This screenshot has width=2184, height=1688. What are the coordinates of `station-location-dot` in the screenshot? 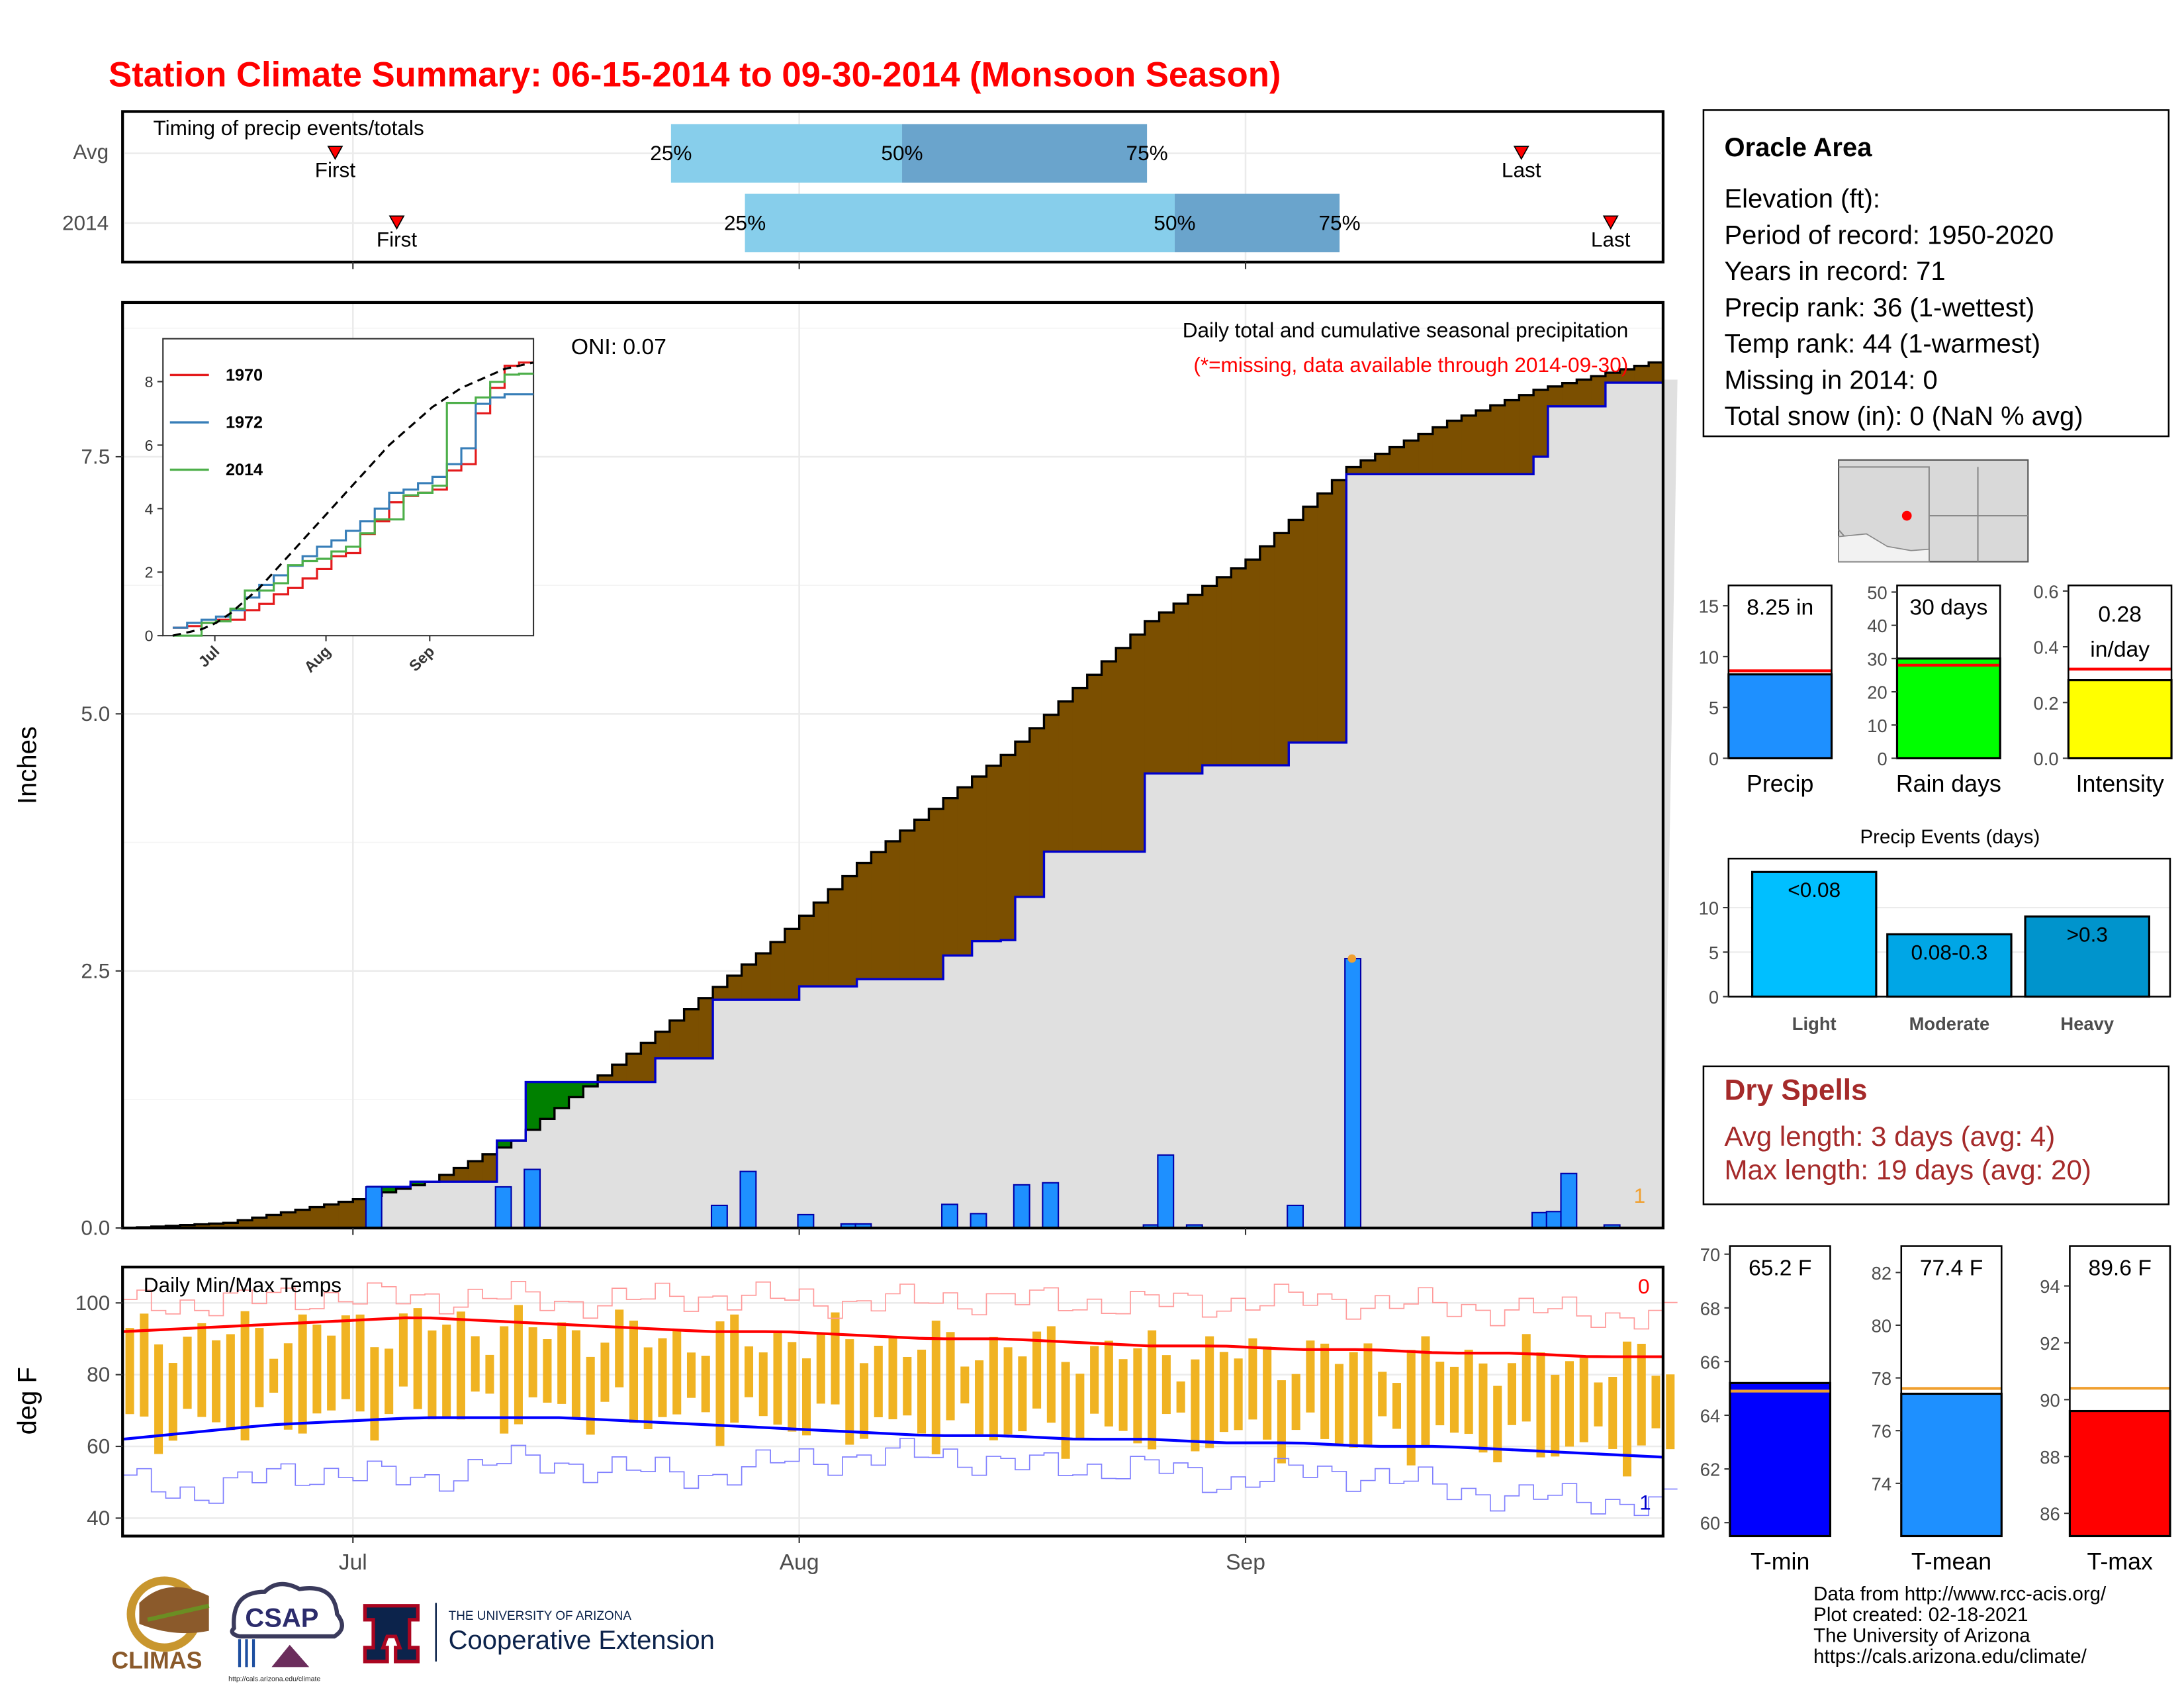 It's located at (1906, 515).